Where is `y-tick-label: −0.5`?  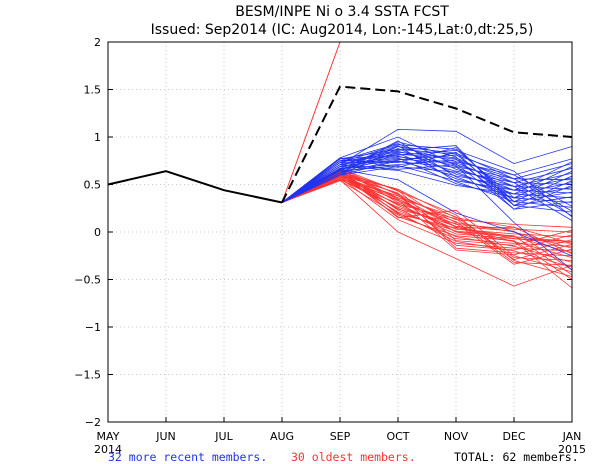
y-tick-label: −0.5 is located at coordinates (87, 280).